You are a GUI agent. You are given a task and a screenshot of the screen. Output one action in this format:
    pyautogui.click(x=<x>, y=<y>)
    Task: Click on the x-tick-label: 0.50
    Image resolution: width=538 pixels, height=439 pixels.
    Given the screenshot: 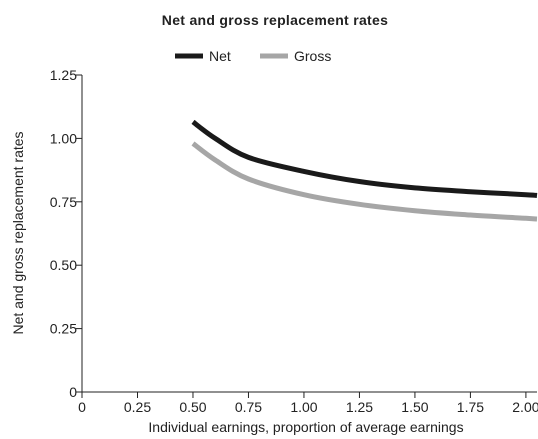 What is the action you would take?
    pyautogui.click(x=192, y=407)
    